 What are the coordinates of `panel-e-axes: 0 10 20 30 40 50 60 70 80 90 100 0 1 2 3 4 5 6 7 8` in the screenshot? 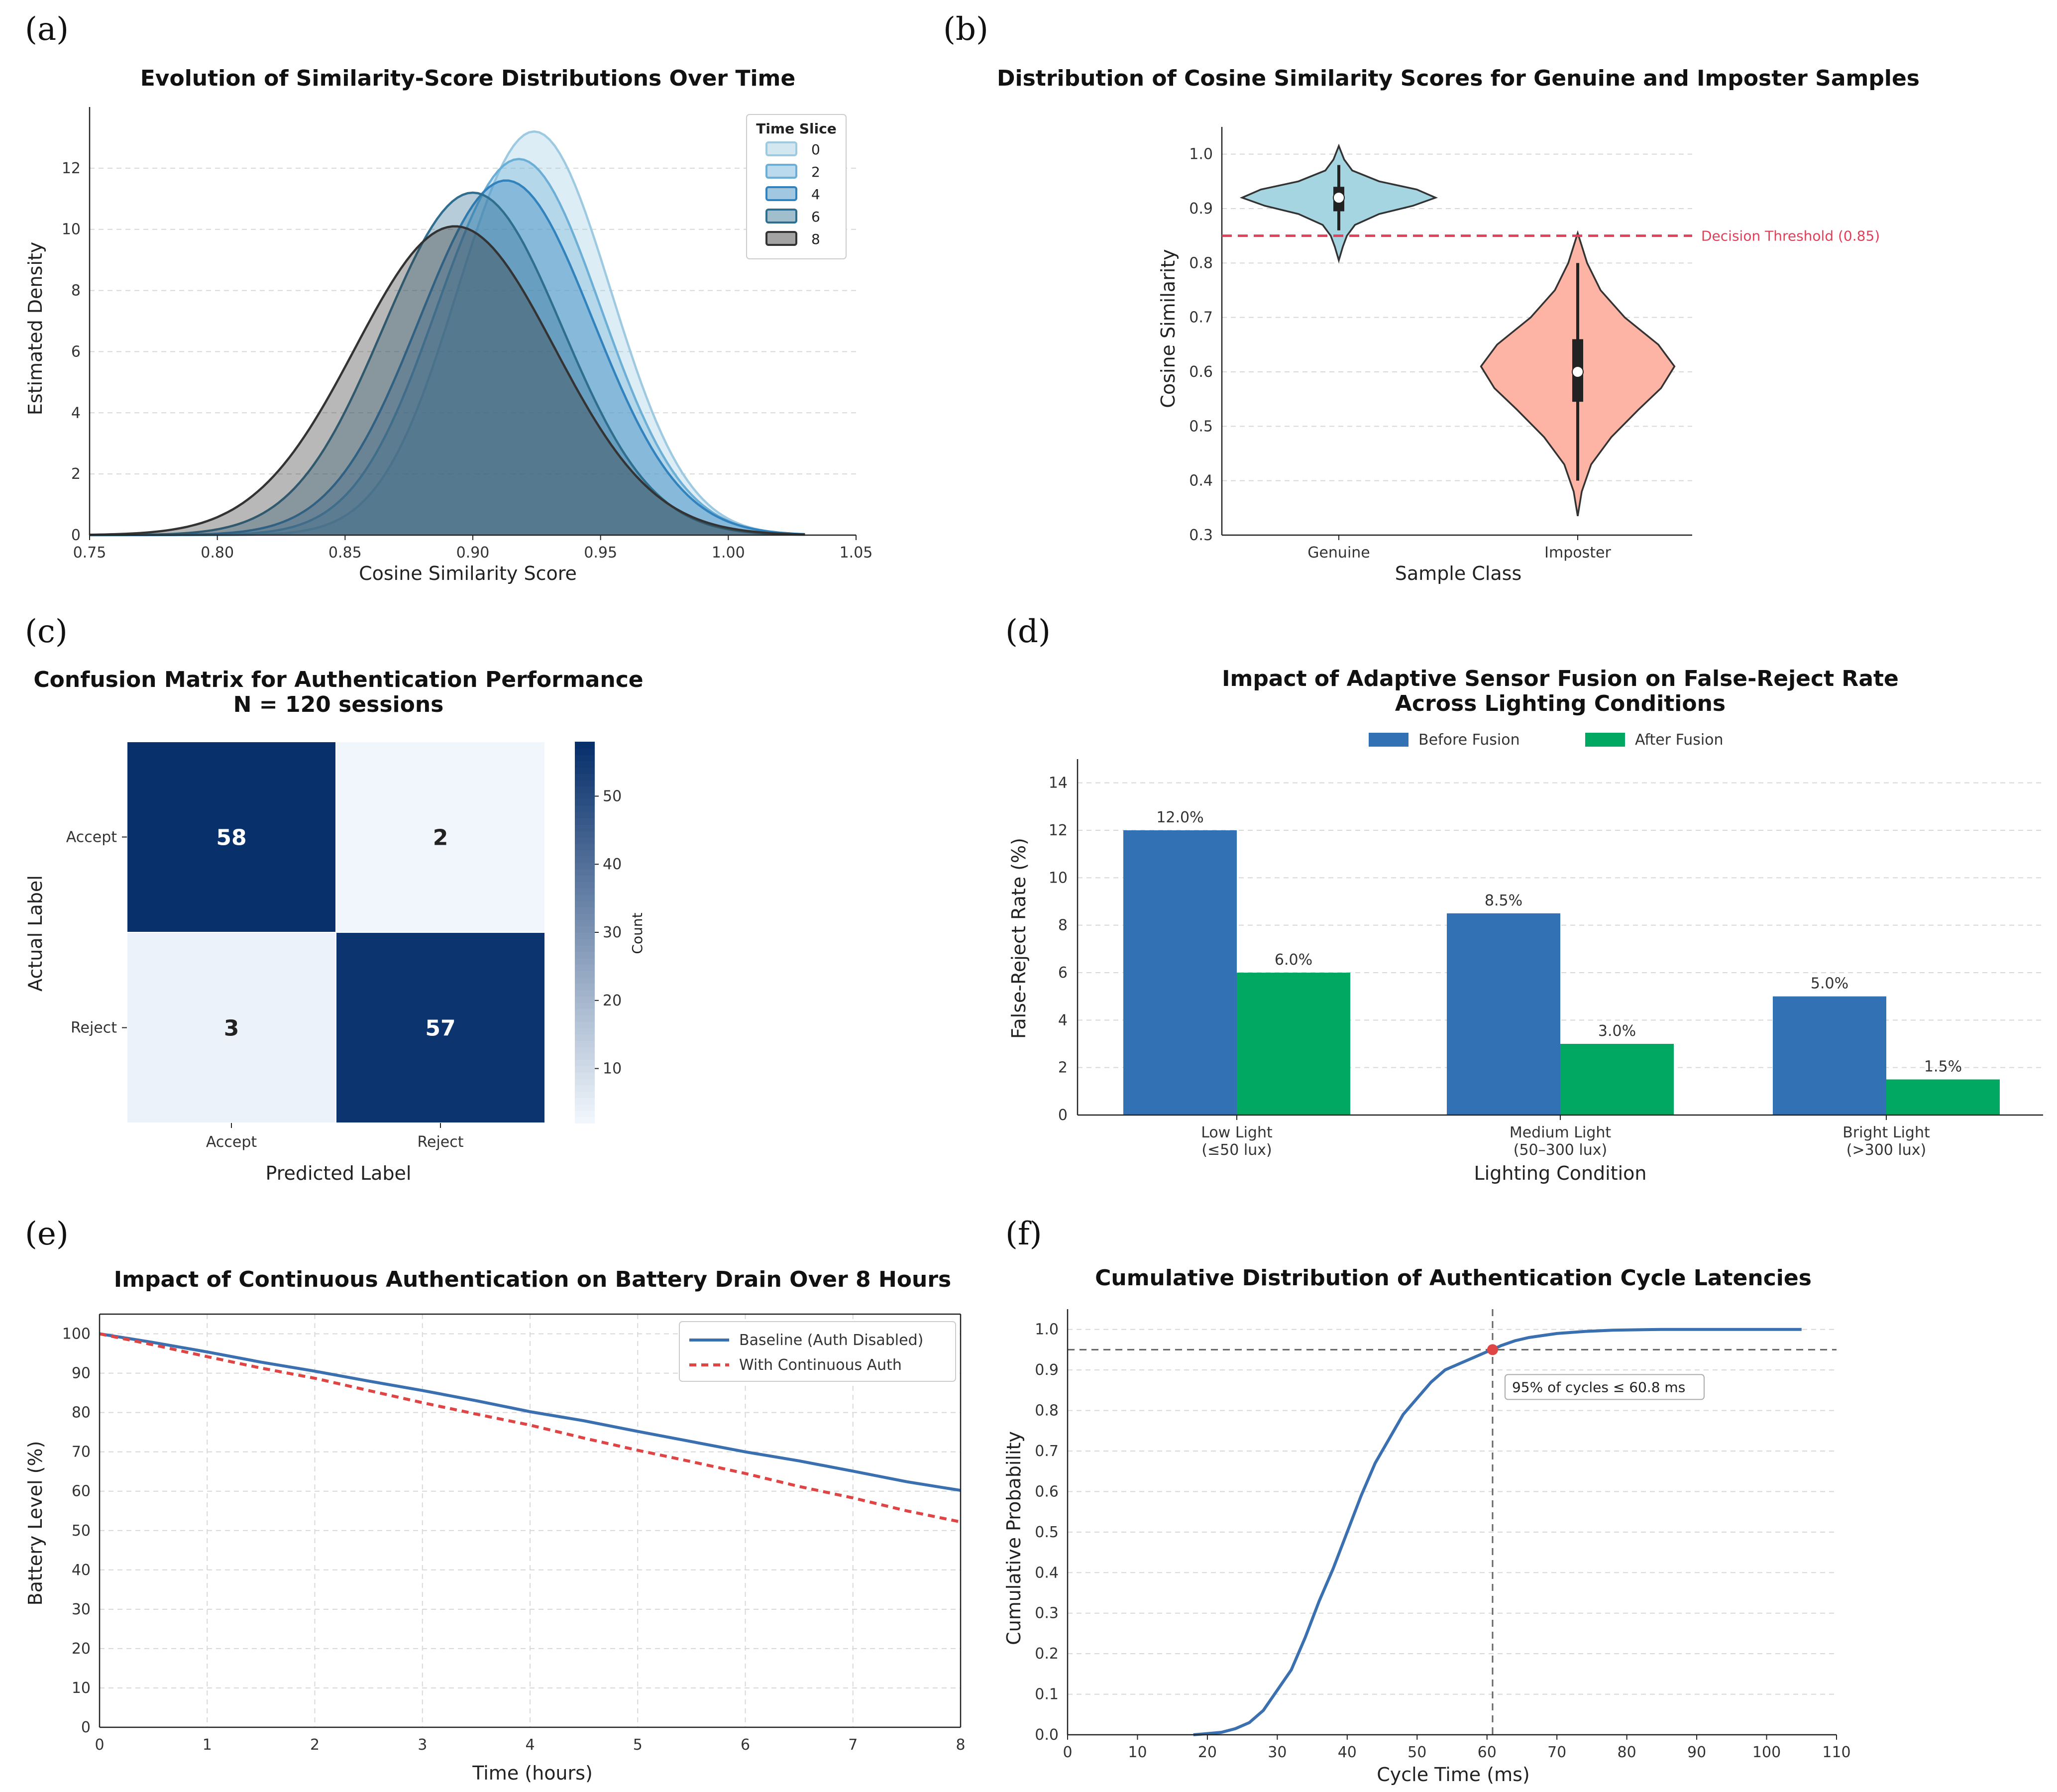 It's located at (514, 1534).